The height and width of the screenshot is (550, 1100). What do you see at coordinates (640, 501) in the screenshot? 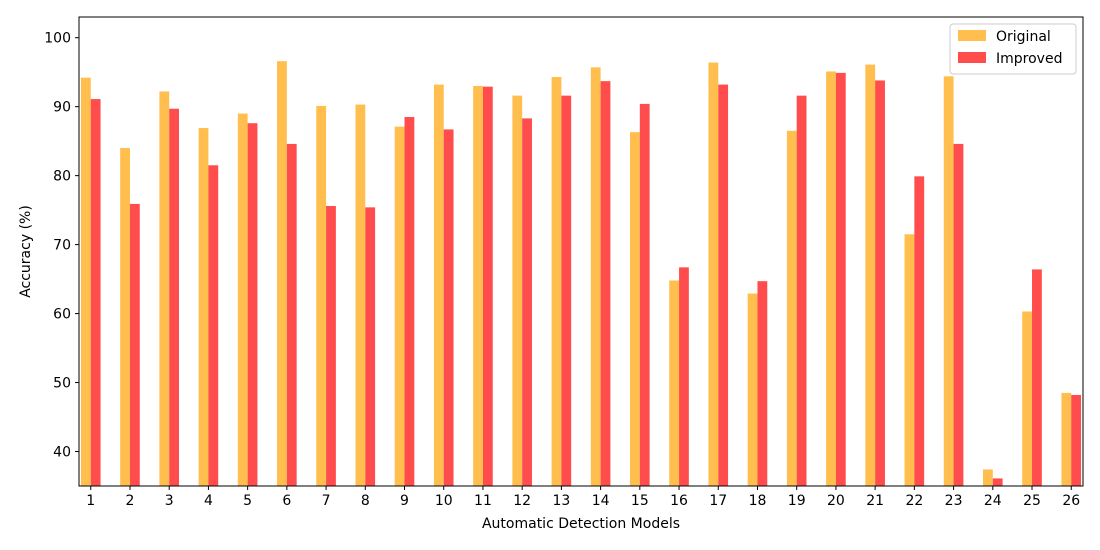
I see `x-tick-label-15: 15` at bounding box center [640, 501].